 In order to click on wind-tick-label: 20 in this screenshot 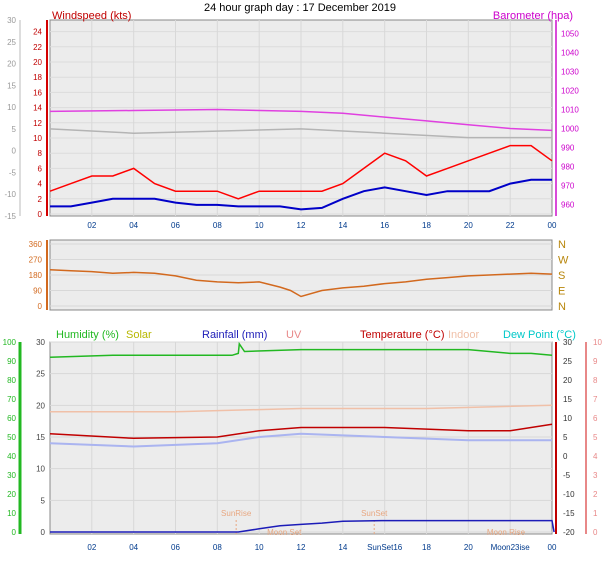, I will do `click(37, 62)`.